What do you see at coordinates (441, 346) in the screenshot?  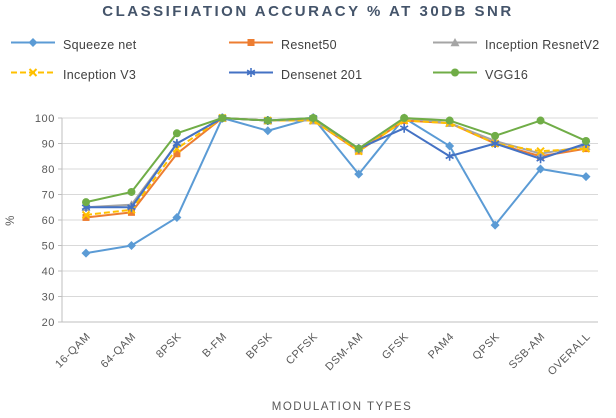 I see `svg-text: PAM4` at bounding box center [441, 346].